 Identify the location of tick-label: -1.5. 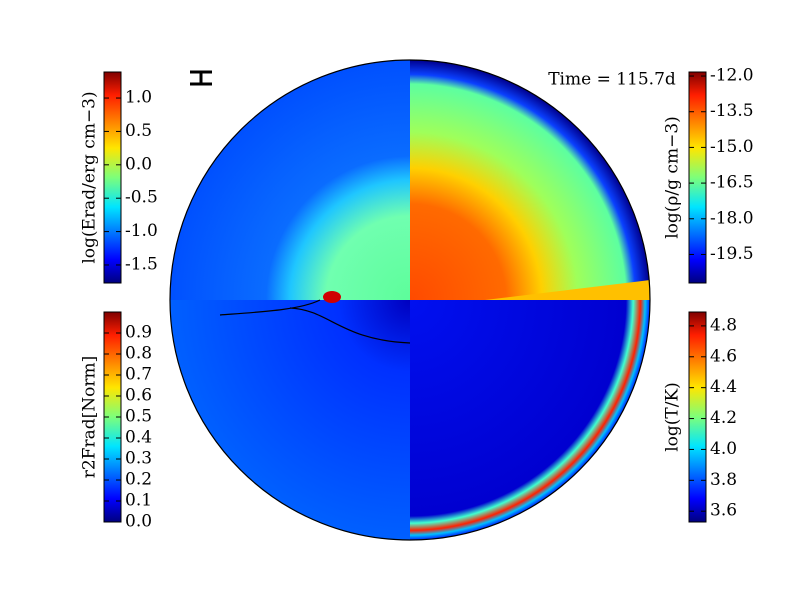
(141, 264).